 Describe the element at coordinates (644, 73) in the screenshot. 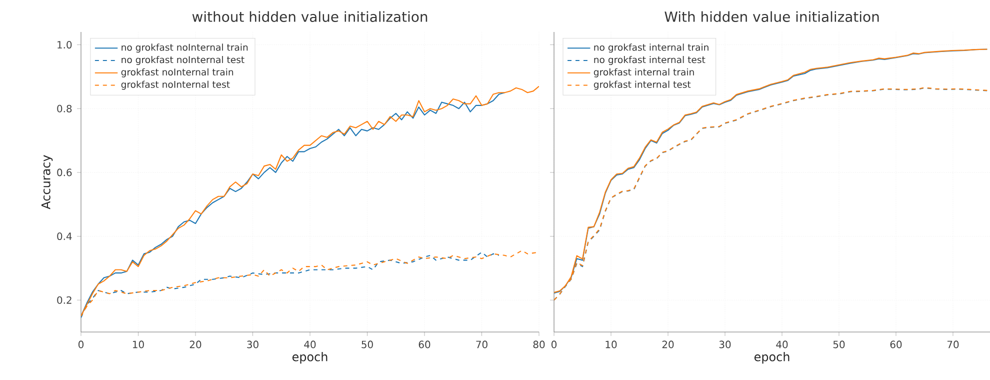

I see `legend-label: grokfast internal train` at that location.